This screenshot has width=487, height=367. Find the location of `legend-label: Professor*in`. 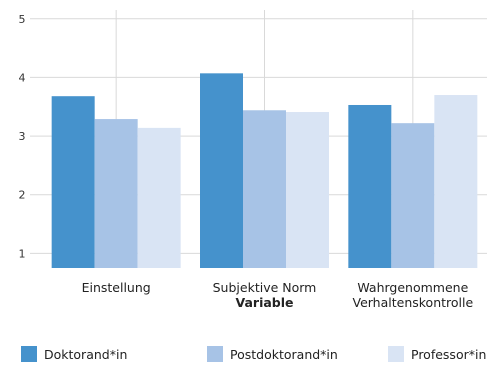

legend-label: Professor*in is located at coordinates (449, 354).